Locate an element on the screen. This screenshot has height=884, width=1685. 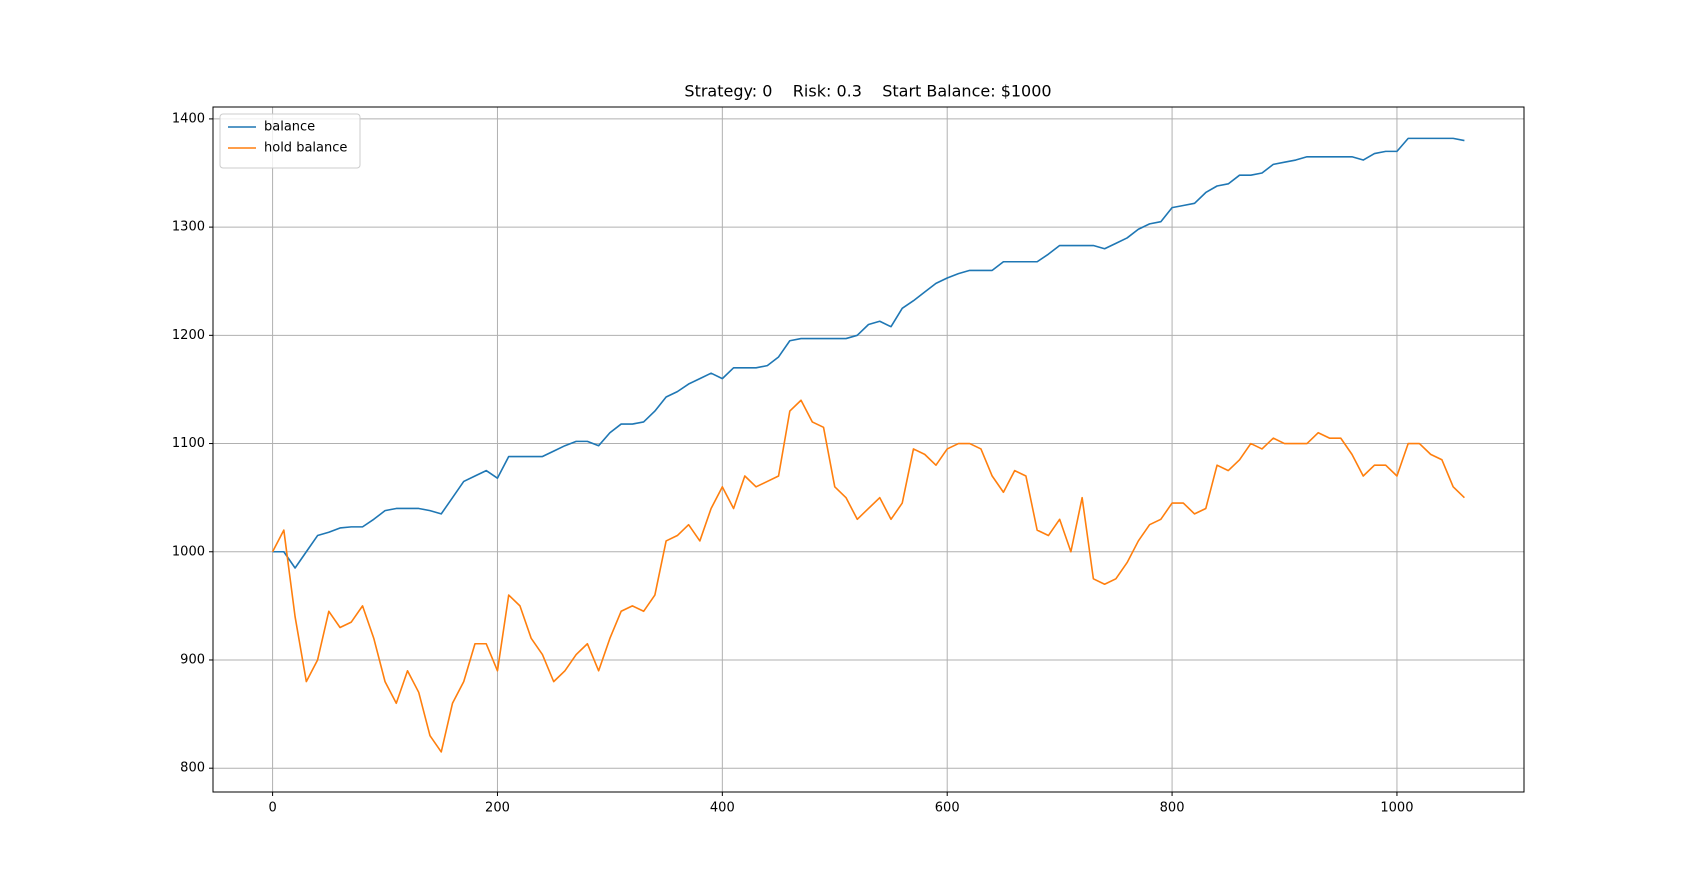
x-tick-label: 600 is located at coordinates (947, 808).